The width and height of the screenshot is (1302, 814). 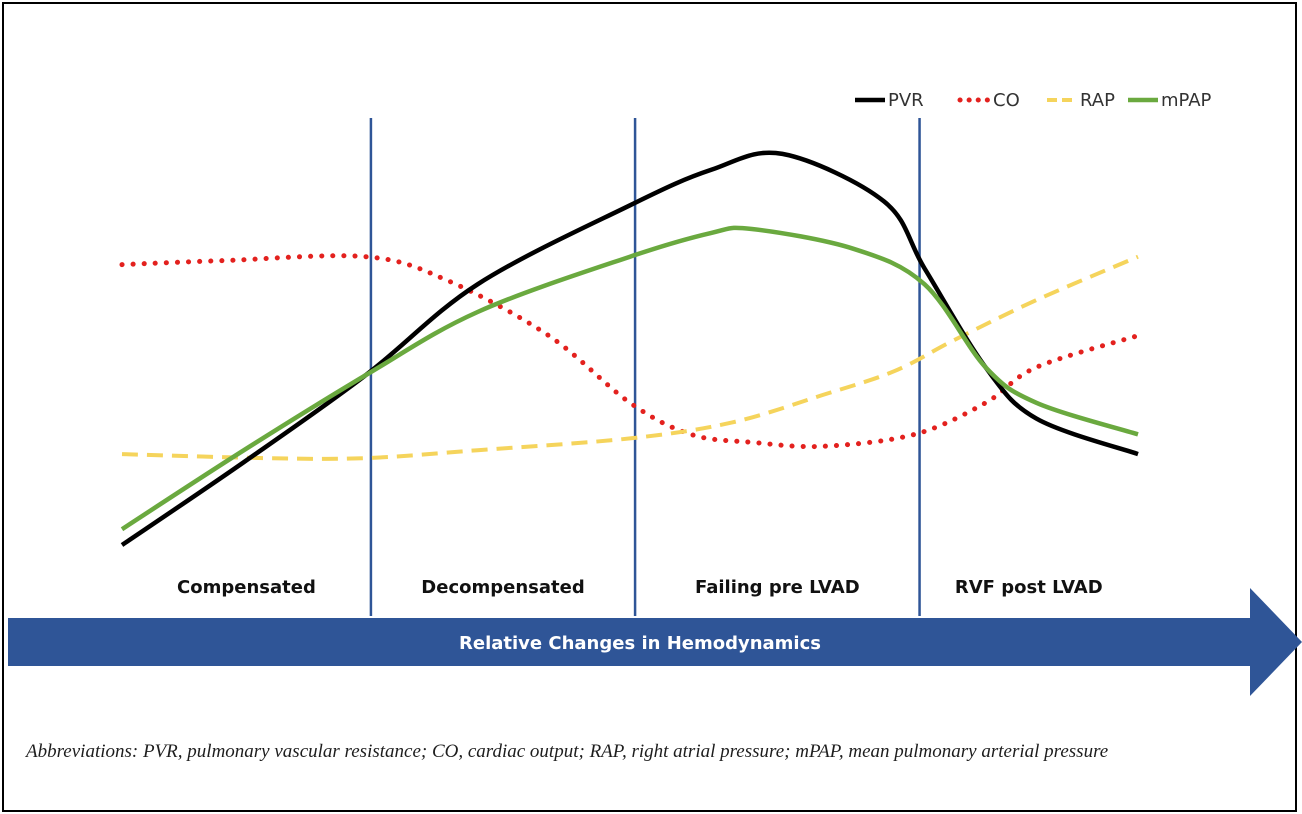 I want to click on phase-label-compensated: Compensated, so click(x=246, y=587).